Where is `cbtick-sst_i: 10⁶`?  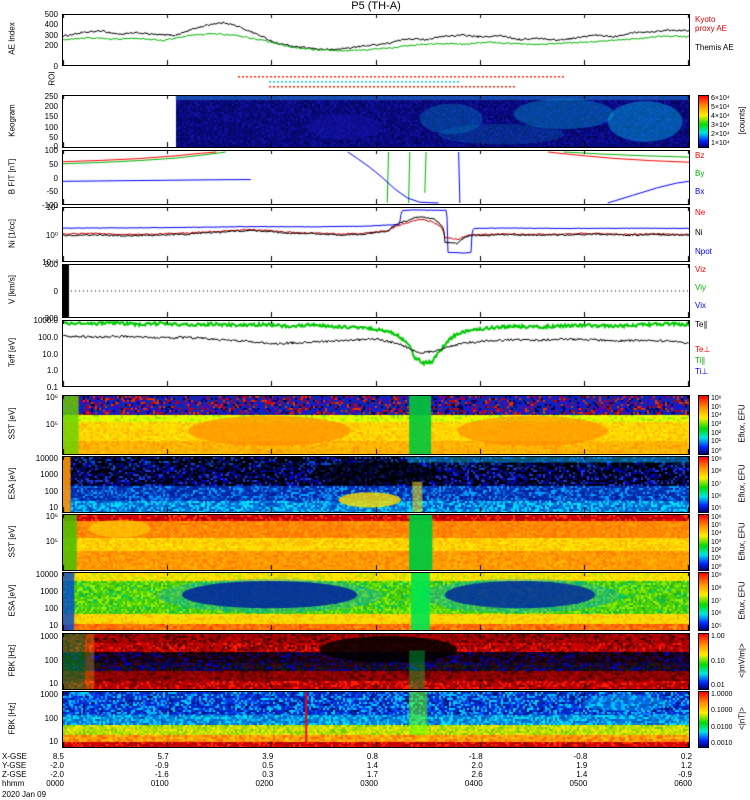 cbtick-sst_i: 10⁶ is located at coordinates (716, 517).